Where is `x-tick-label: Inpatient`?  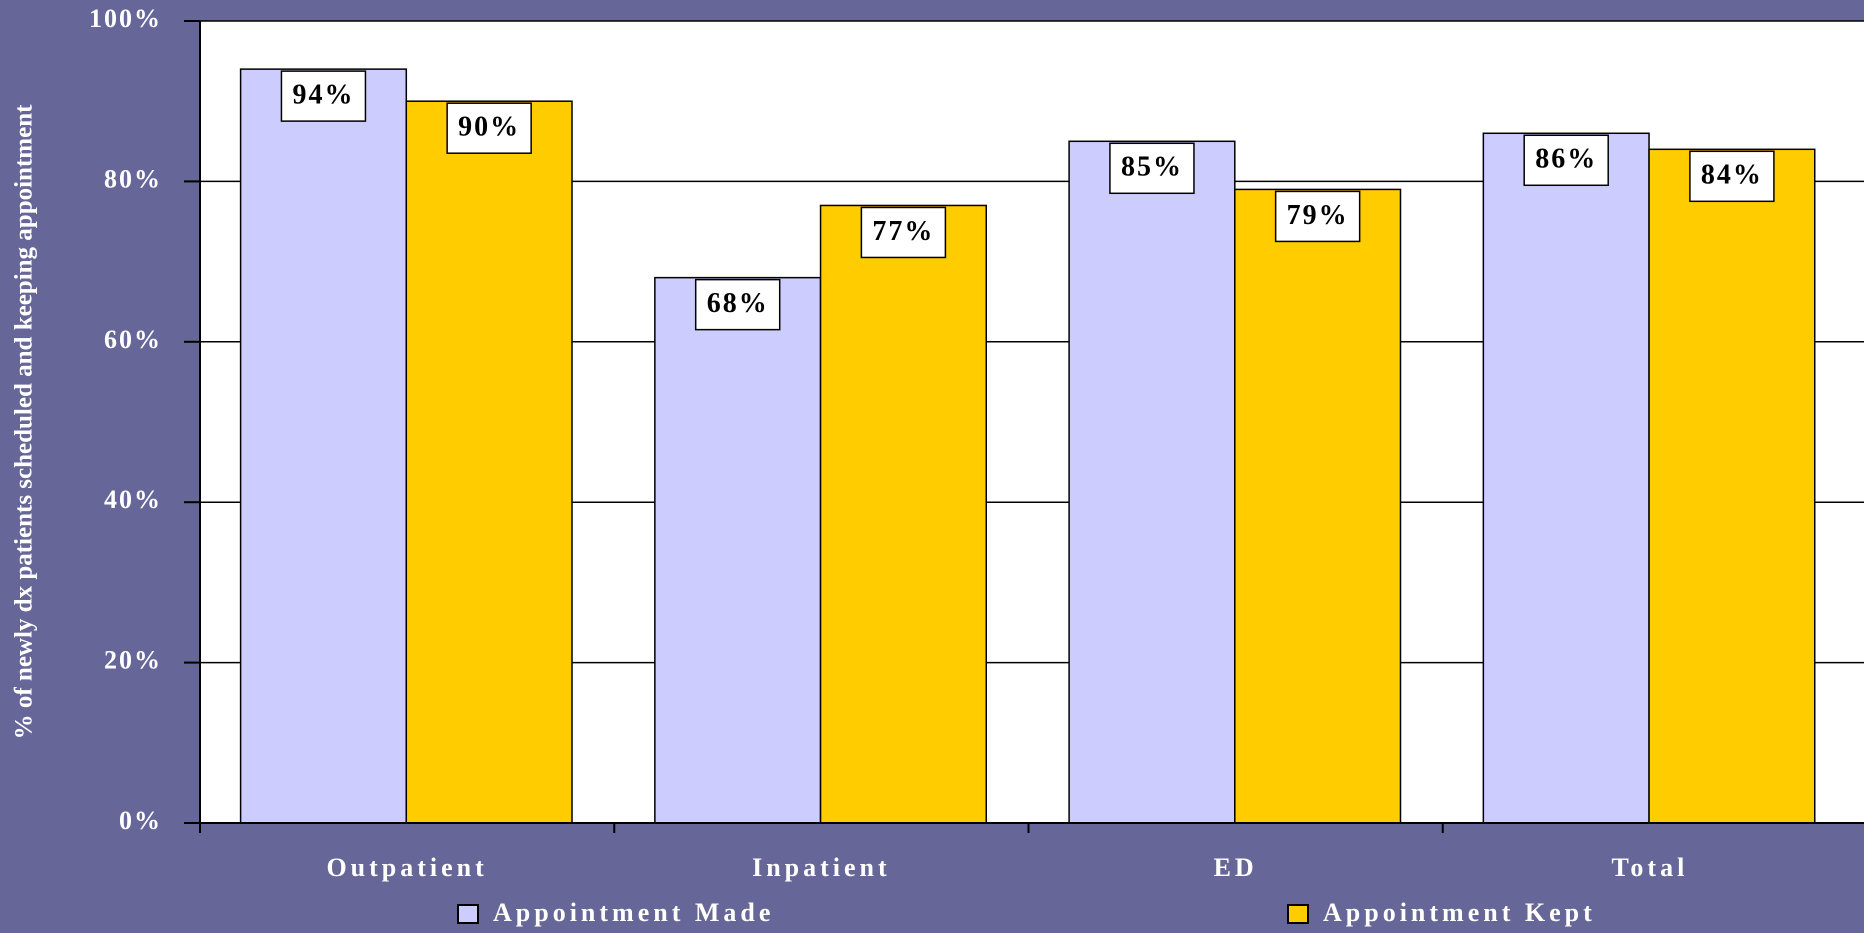
x-tick-label: Inpatient is located at coordinates (821, 867).